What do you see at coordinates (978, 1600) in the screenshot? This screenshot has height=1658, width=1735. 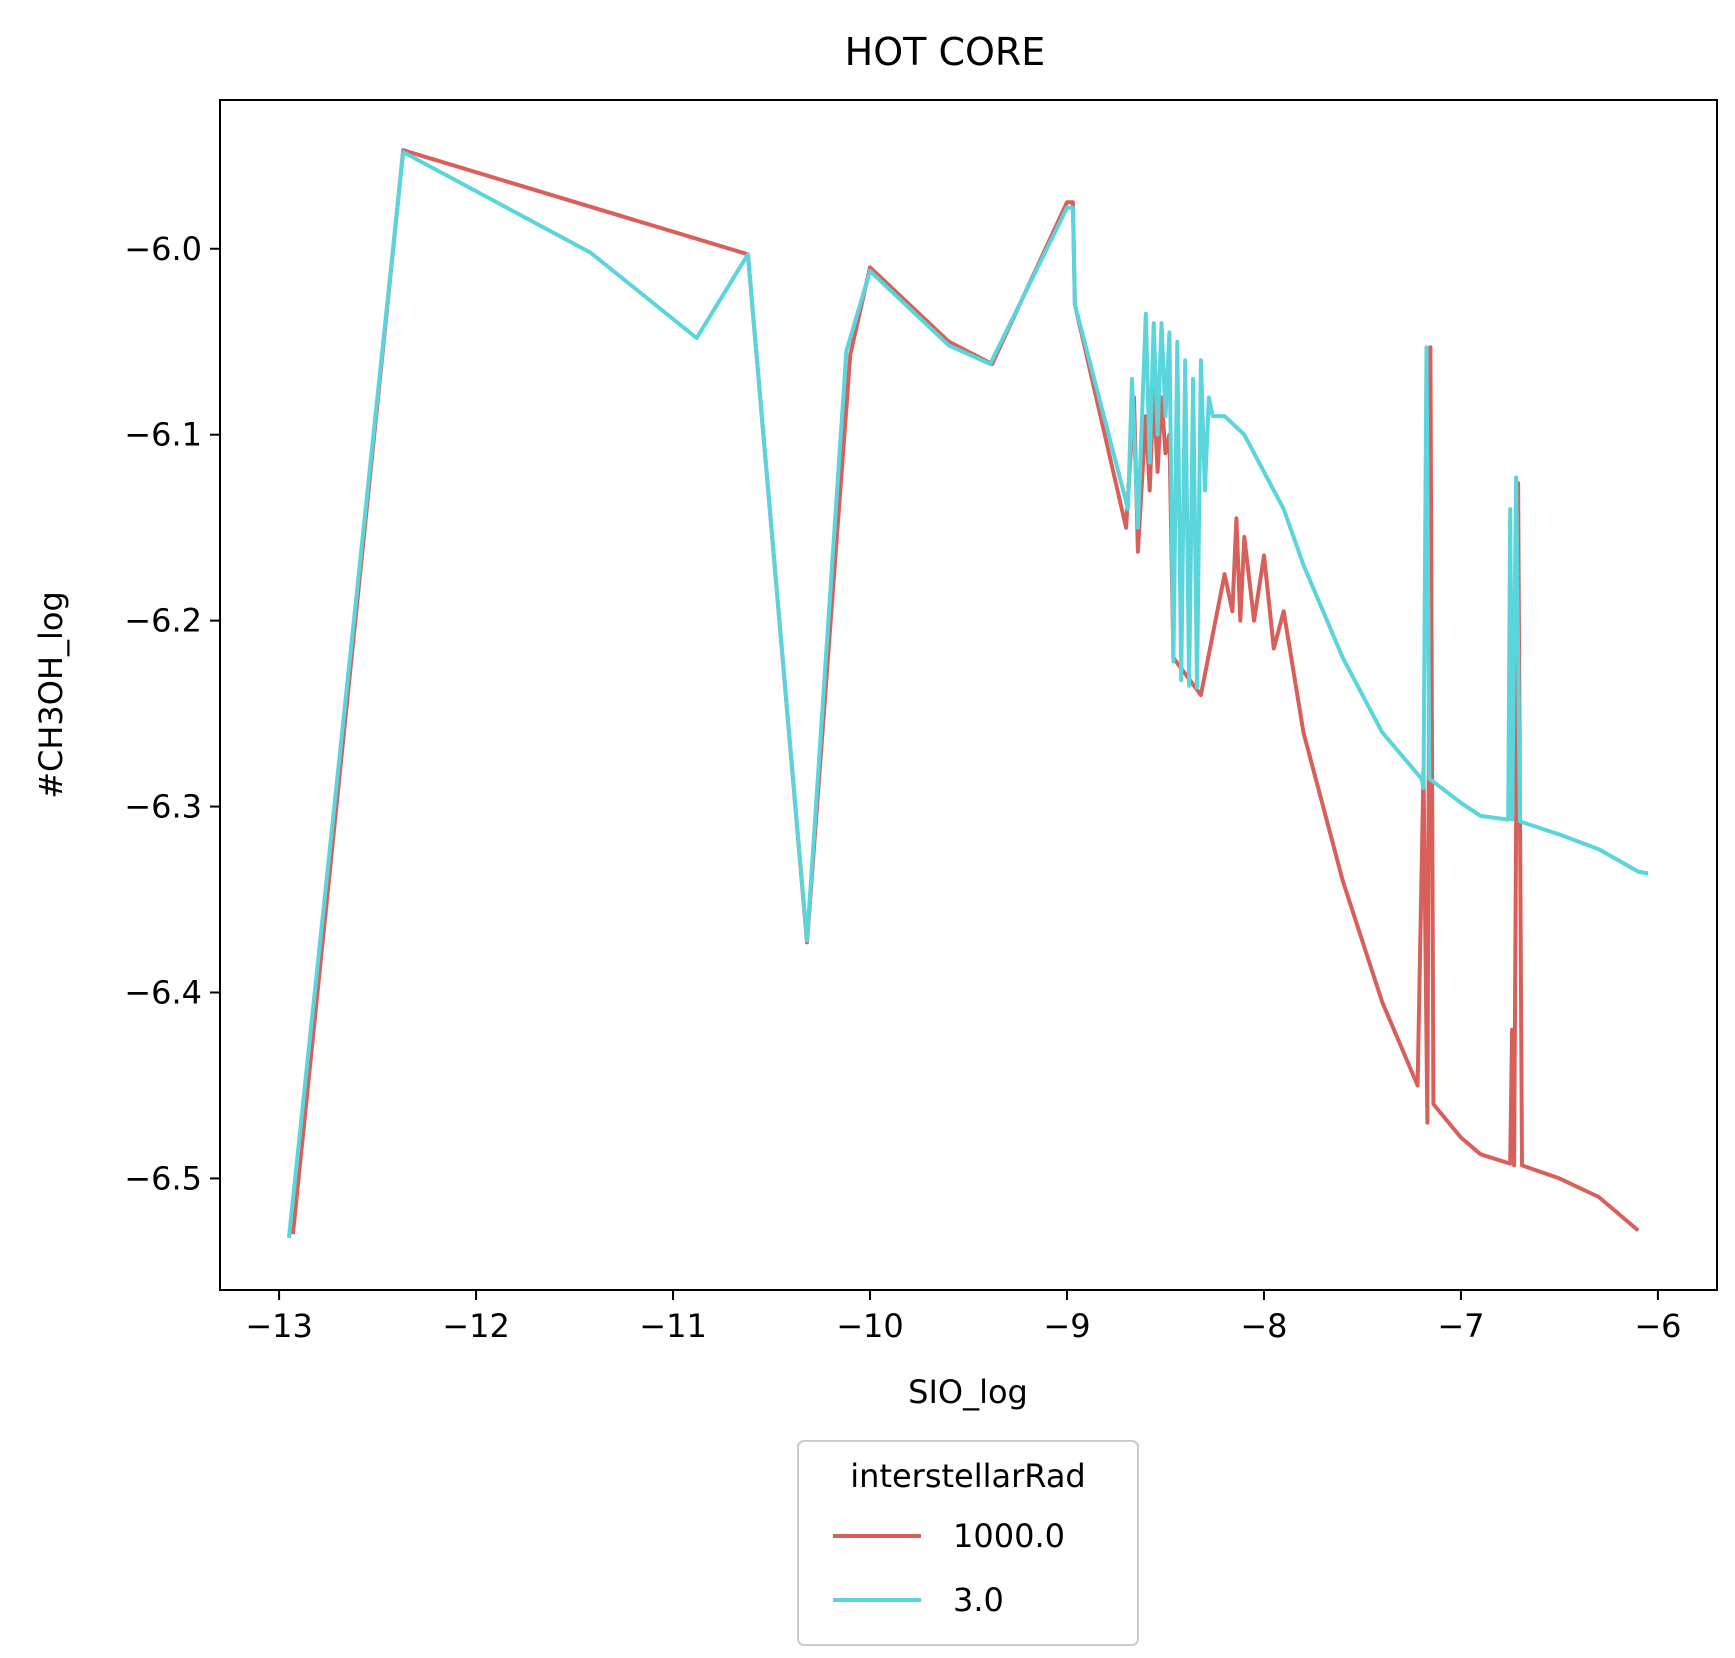 I see `legend-label-3: 3.0` at bounding box center [978, 1600].